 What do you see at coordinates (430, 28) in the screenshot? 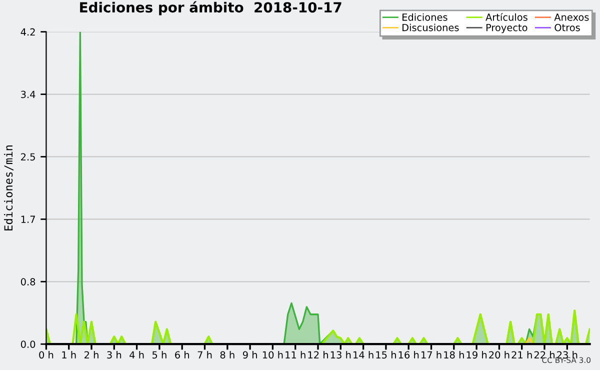
I see `legend-label: Discusiones` at bounding box center [430, 28].